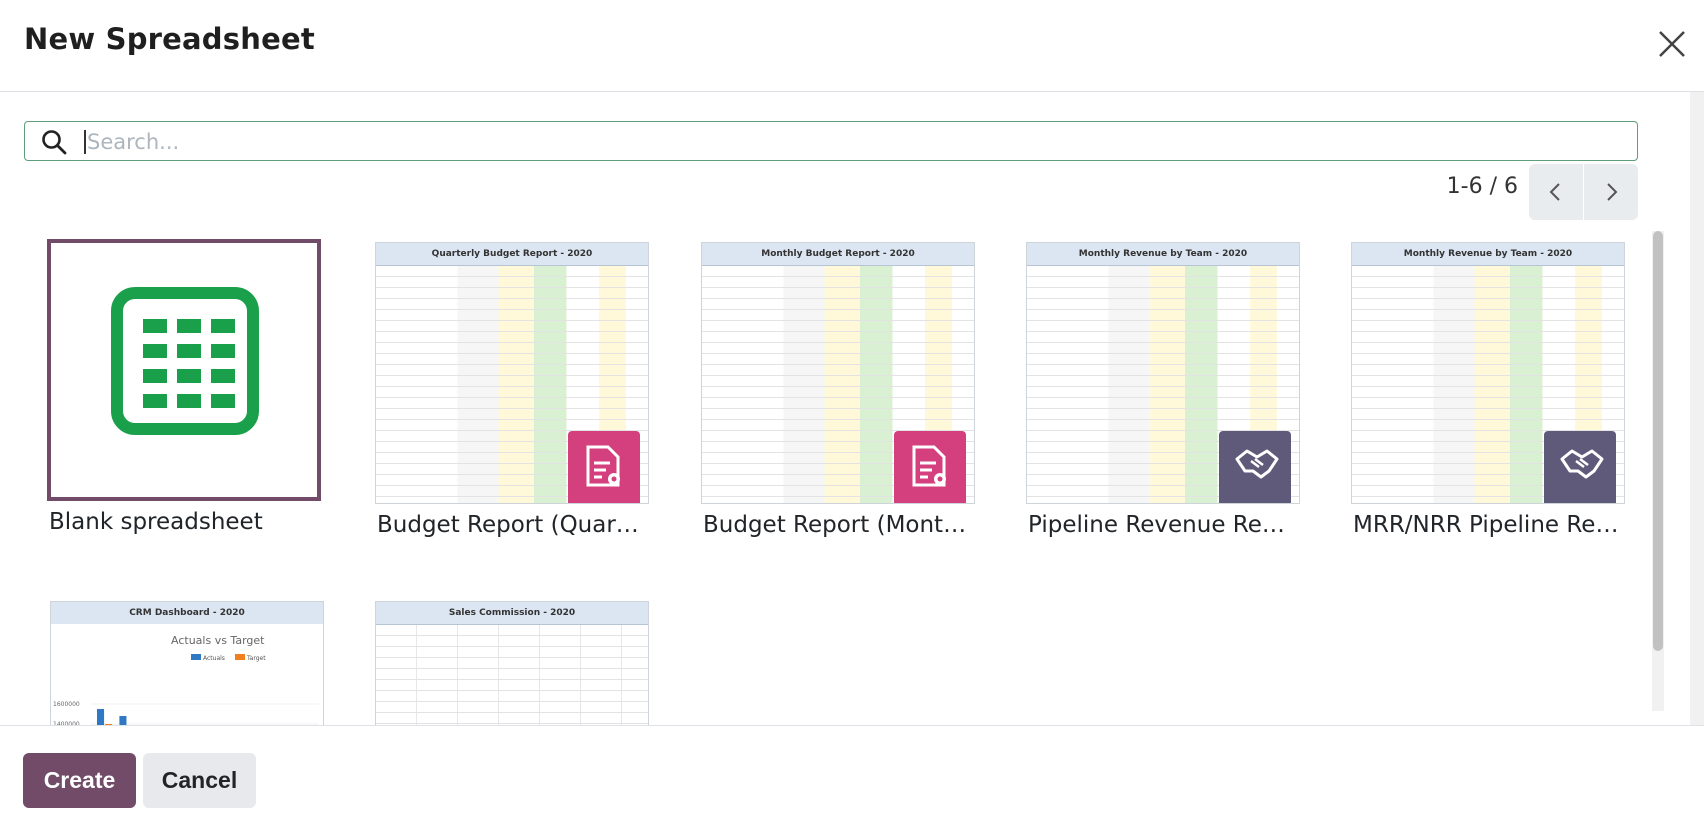  Describe the element at coordinates (512, 613) in the screenshot. I see `thumbnail-title: Sales Commission - 2020` at that location.